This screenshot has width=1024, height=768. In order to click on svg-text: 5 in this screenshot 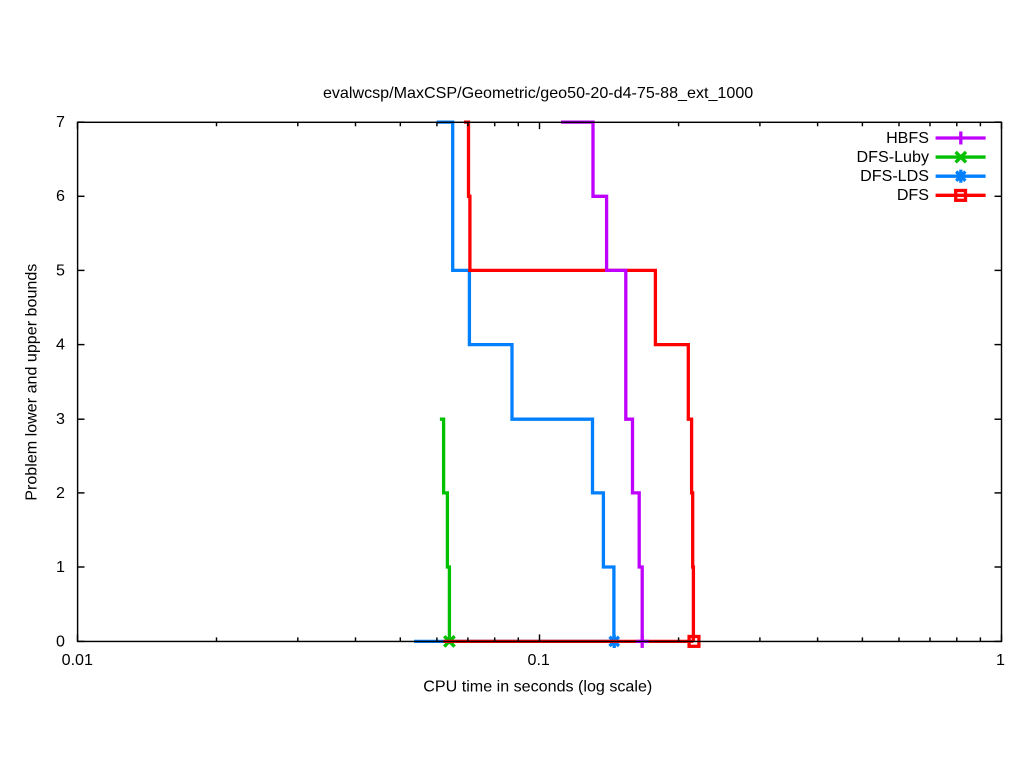, I will do `click(60, 270)`.